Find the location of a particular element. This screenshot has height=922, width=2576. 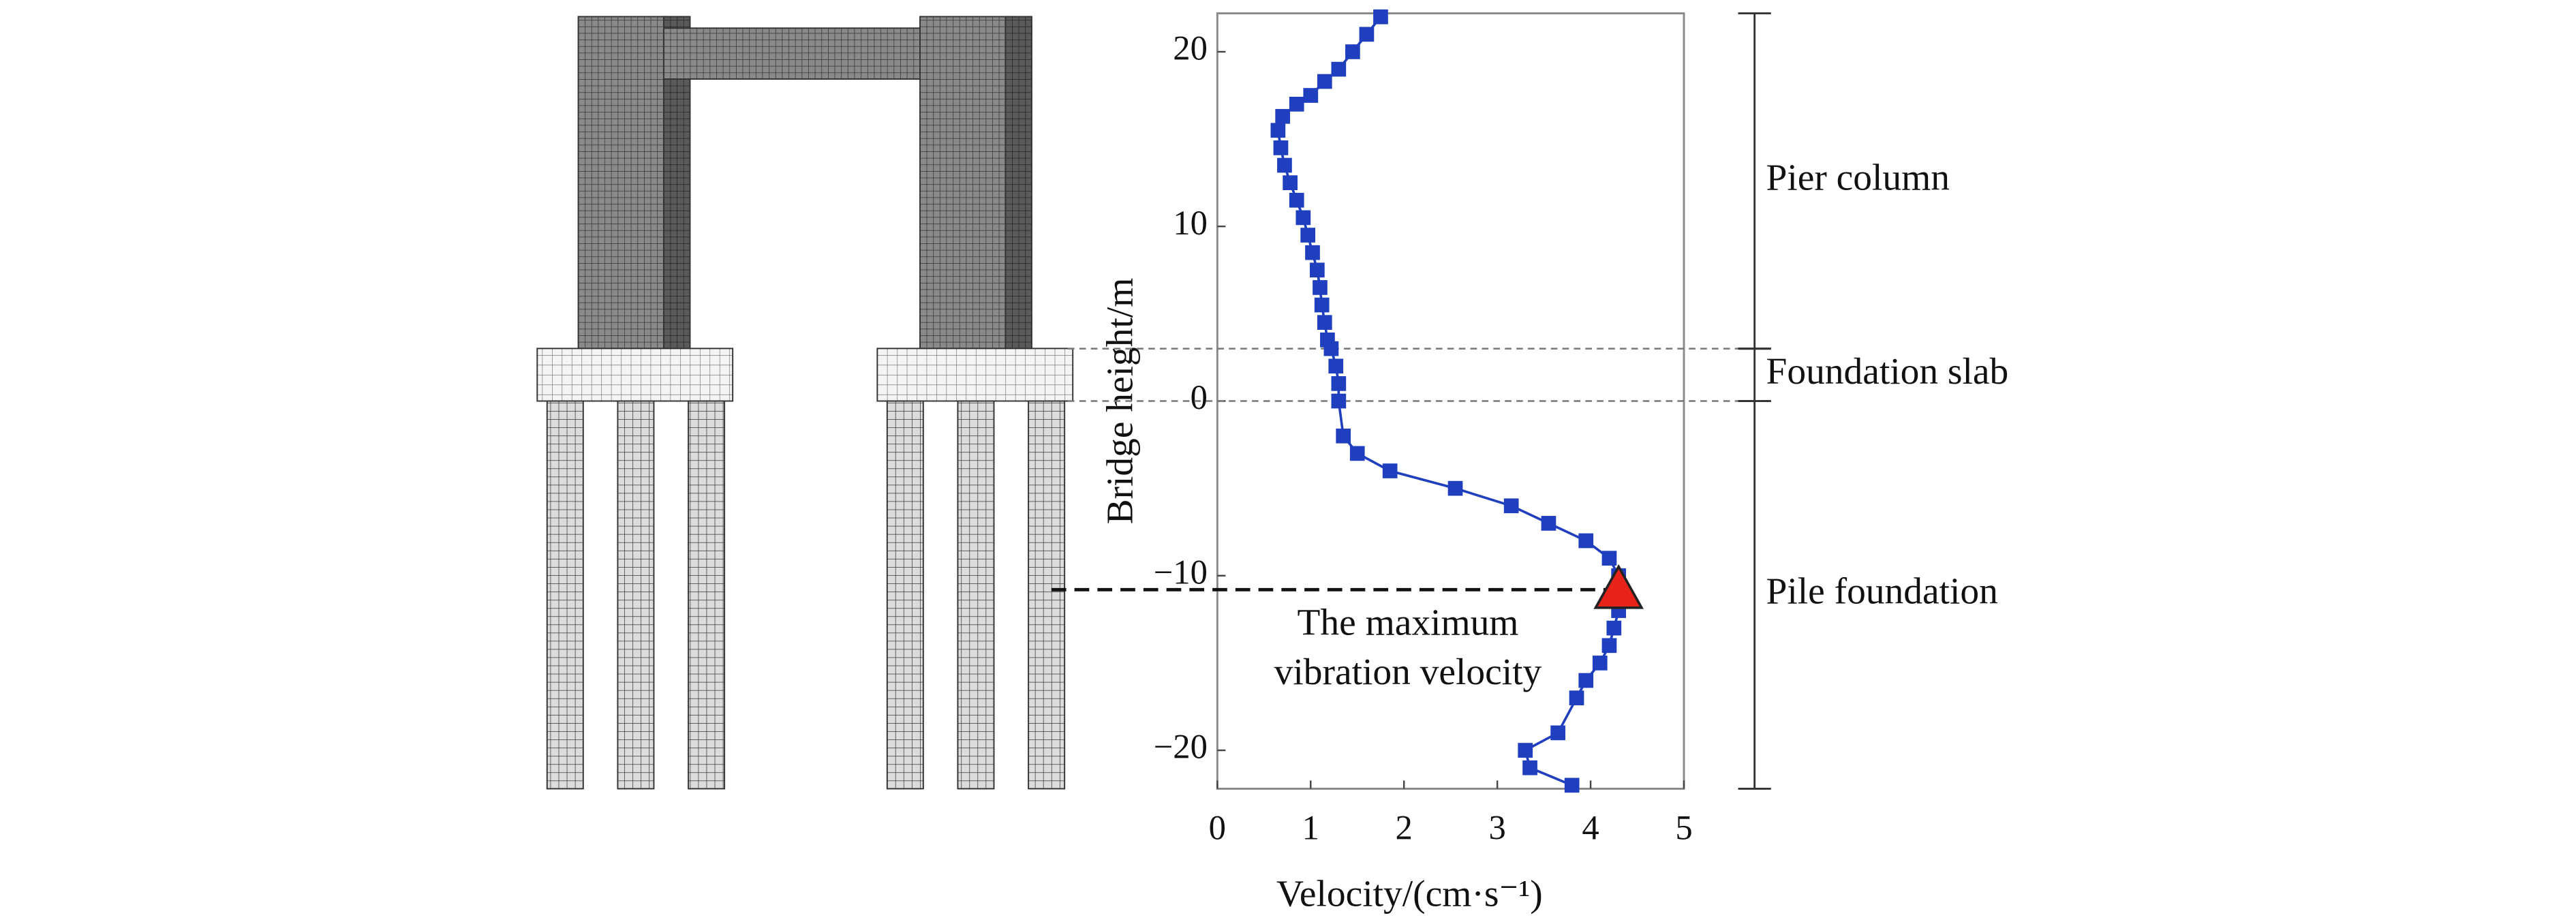

region-label: Foundation slab is located at coordinates (1888, 371).